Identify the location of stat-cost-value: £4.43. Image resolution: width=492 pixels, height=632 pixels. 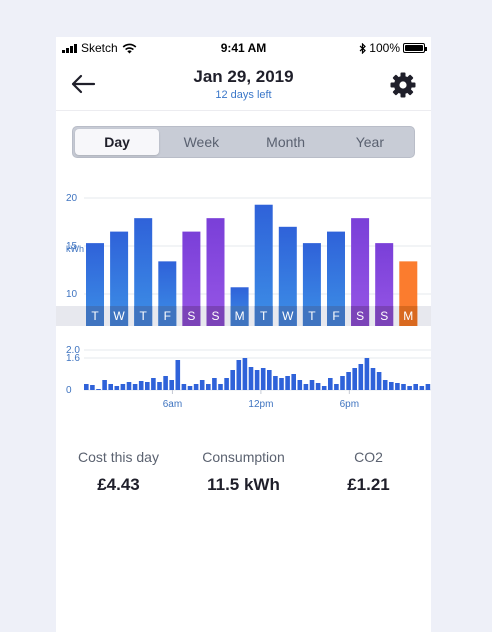
(118, 484).